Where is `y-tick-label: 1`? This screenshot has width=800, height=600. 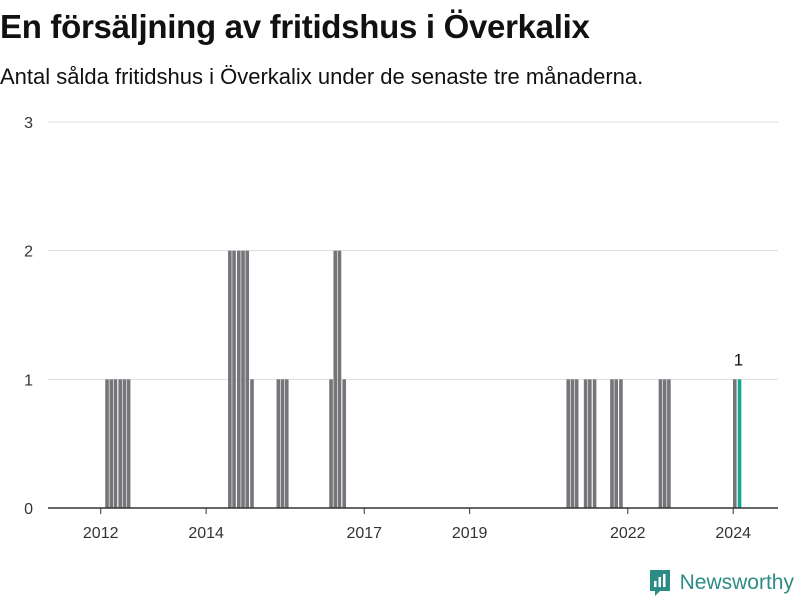
y-tick-label: 1 is located at coordinates (28, 380).